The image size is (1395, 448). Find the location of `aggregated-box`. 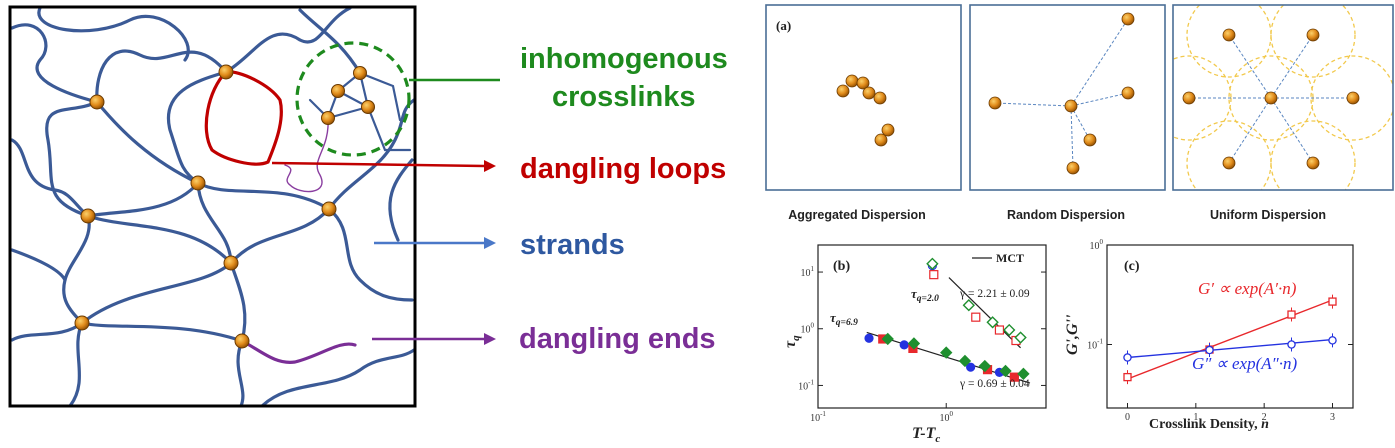

aggregated-box is located at coordinates (863, 97).